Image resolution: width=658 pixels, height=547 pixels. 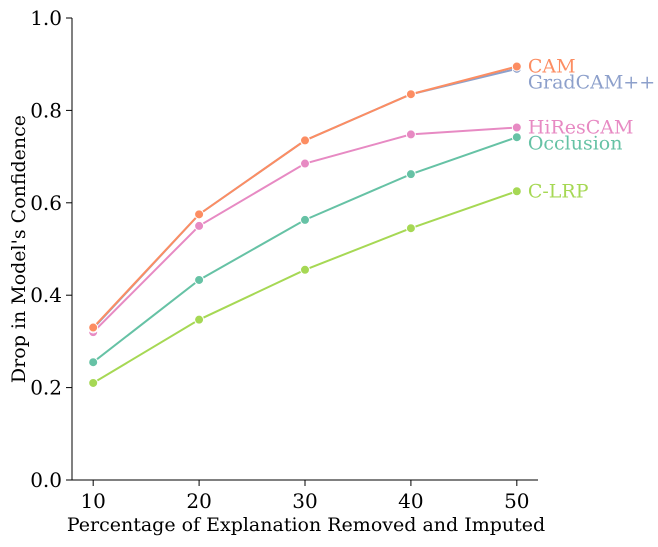 I want to click on x-tick-label: 30, so click(x=304, y=501).